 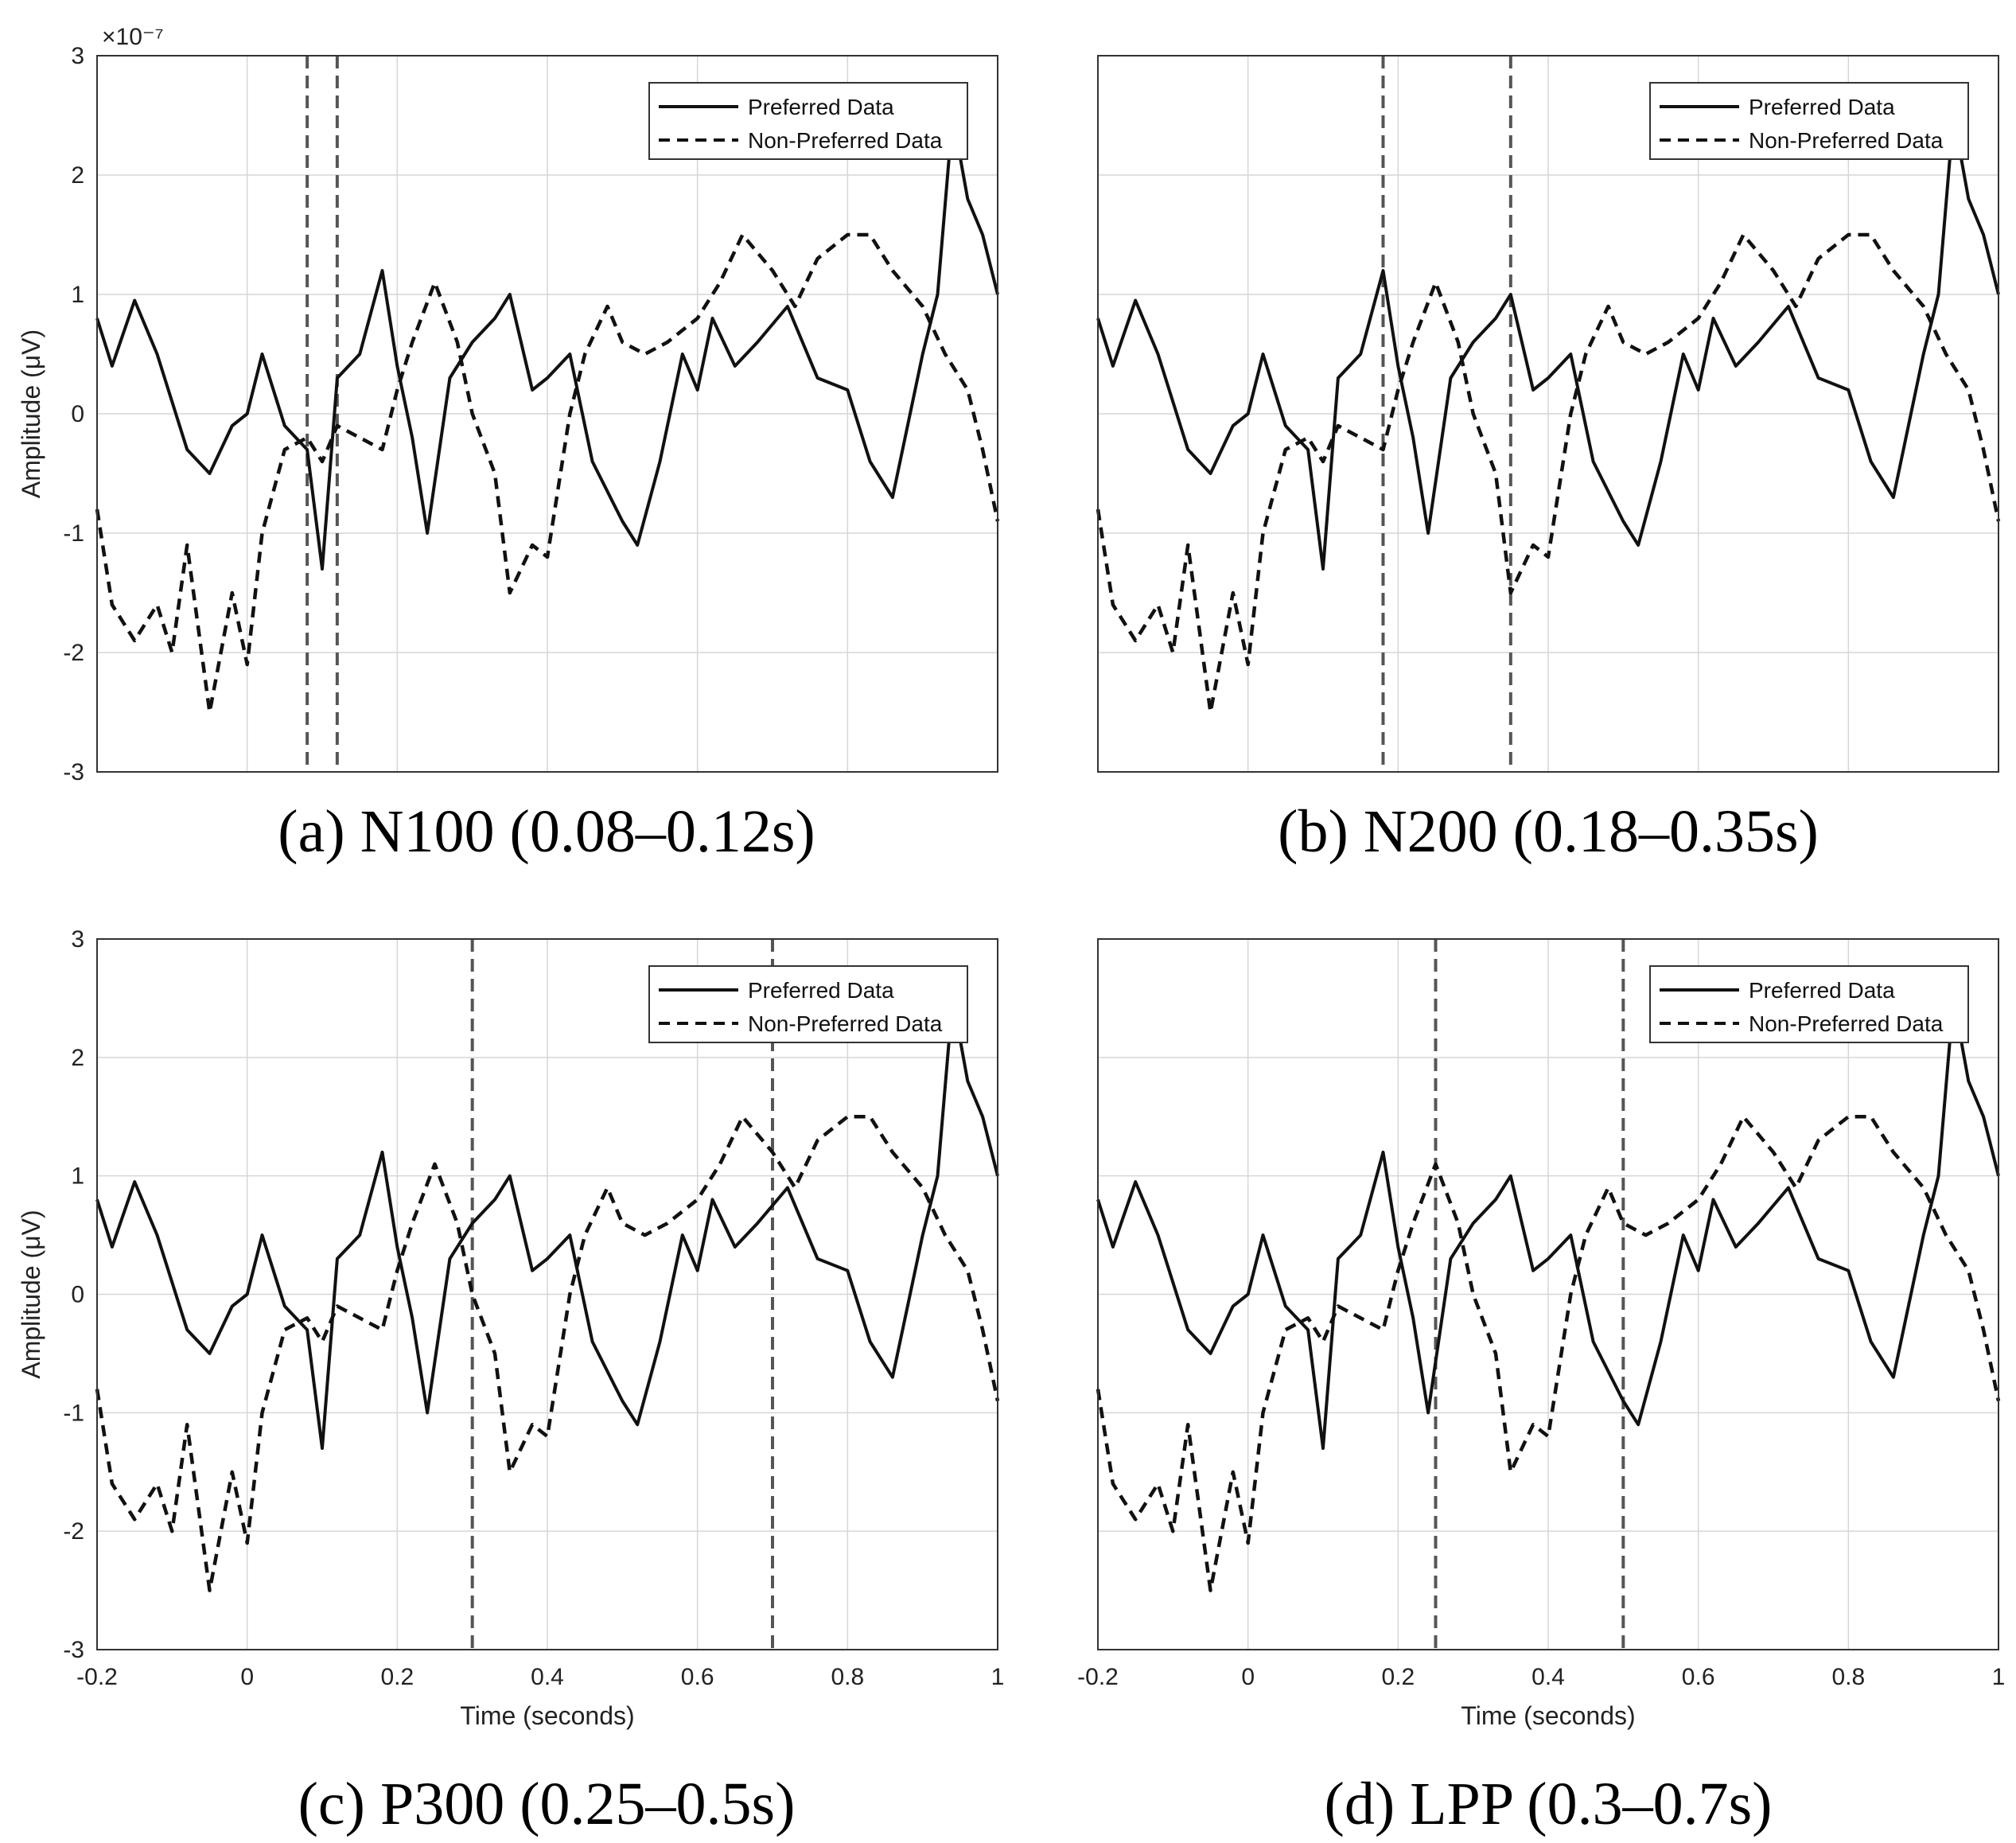 I want to click on panel-caption: (b) N200 (0.18–0.35s), so click(x=1548, y=831).